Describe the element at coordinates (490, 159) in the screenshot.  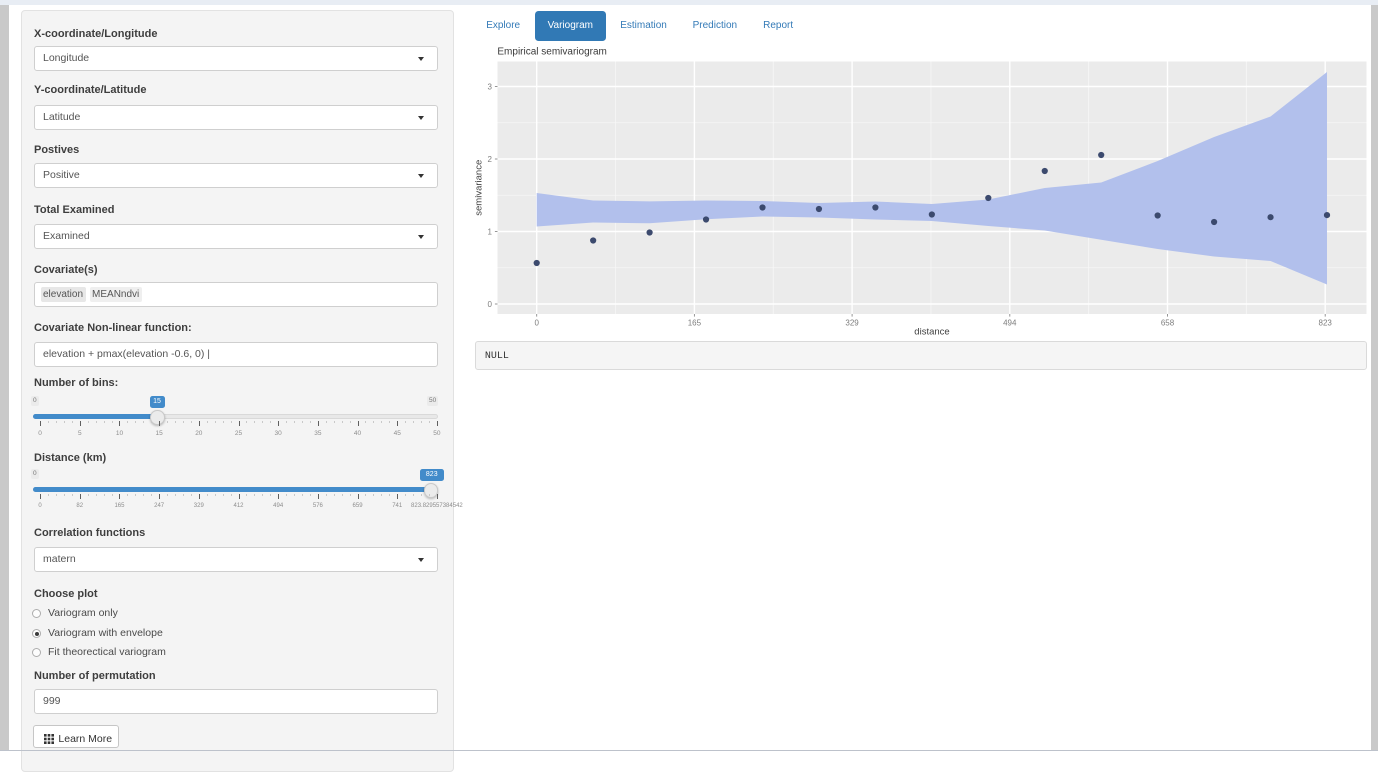
I see `svg-text: 2` at that location.